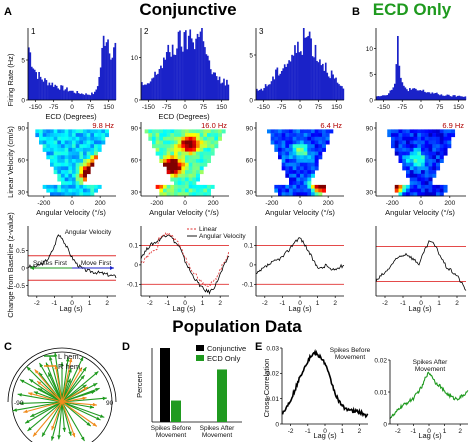 The image size is (474, 442). What do you see at coordinates (53, 428) in the screenshot?
I see `r-hem-vector-head` at bounding box center [53, 428].